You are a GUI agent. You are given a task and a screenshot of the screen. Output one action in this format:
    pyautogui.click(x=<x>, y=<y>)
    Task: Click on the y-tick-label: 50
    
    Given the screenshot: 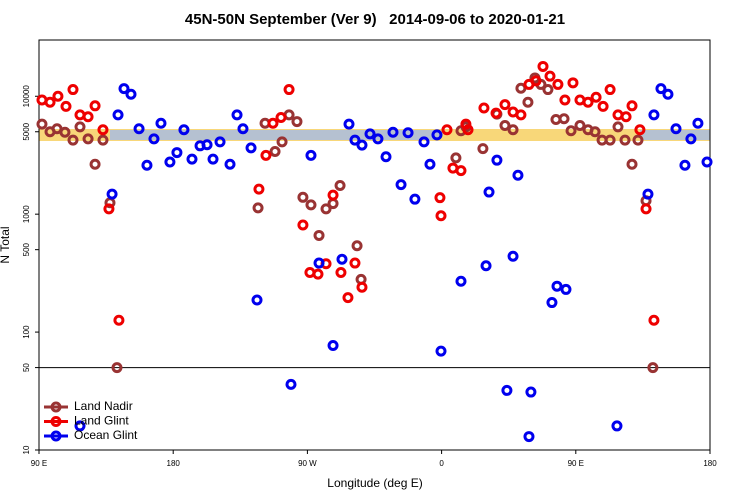 What is the action you would take?
    pyautogui.click(x=26, y=367)
    